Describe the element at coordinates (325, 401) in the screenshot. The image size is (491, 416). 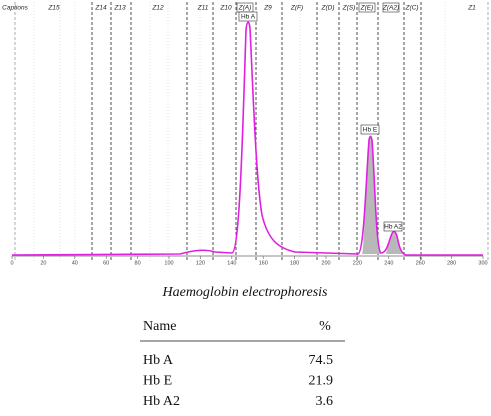
I see `cell-value: 3.6` at that location.